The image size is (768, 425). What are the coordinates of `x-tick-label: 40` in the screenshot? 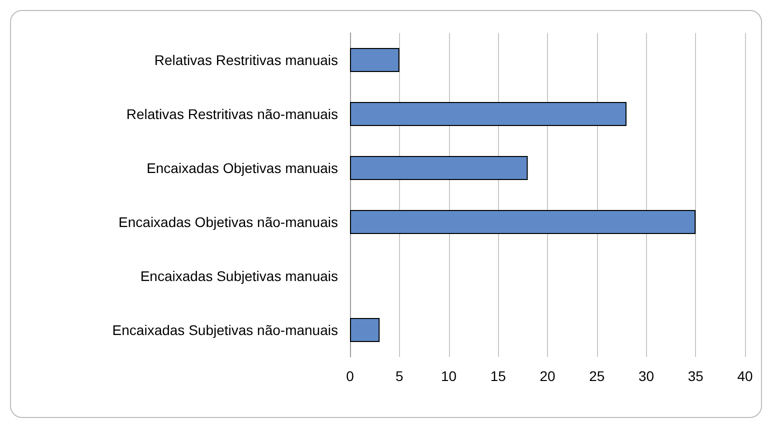 It's located at (745, 376).